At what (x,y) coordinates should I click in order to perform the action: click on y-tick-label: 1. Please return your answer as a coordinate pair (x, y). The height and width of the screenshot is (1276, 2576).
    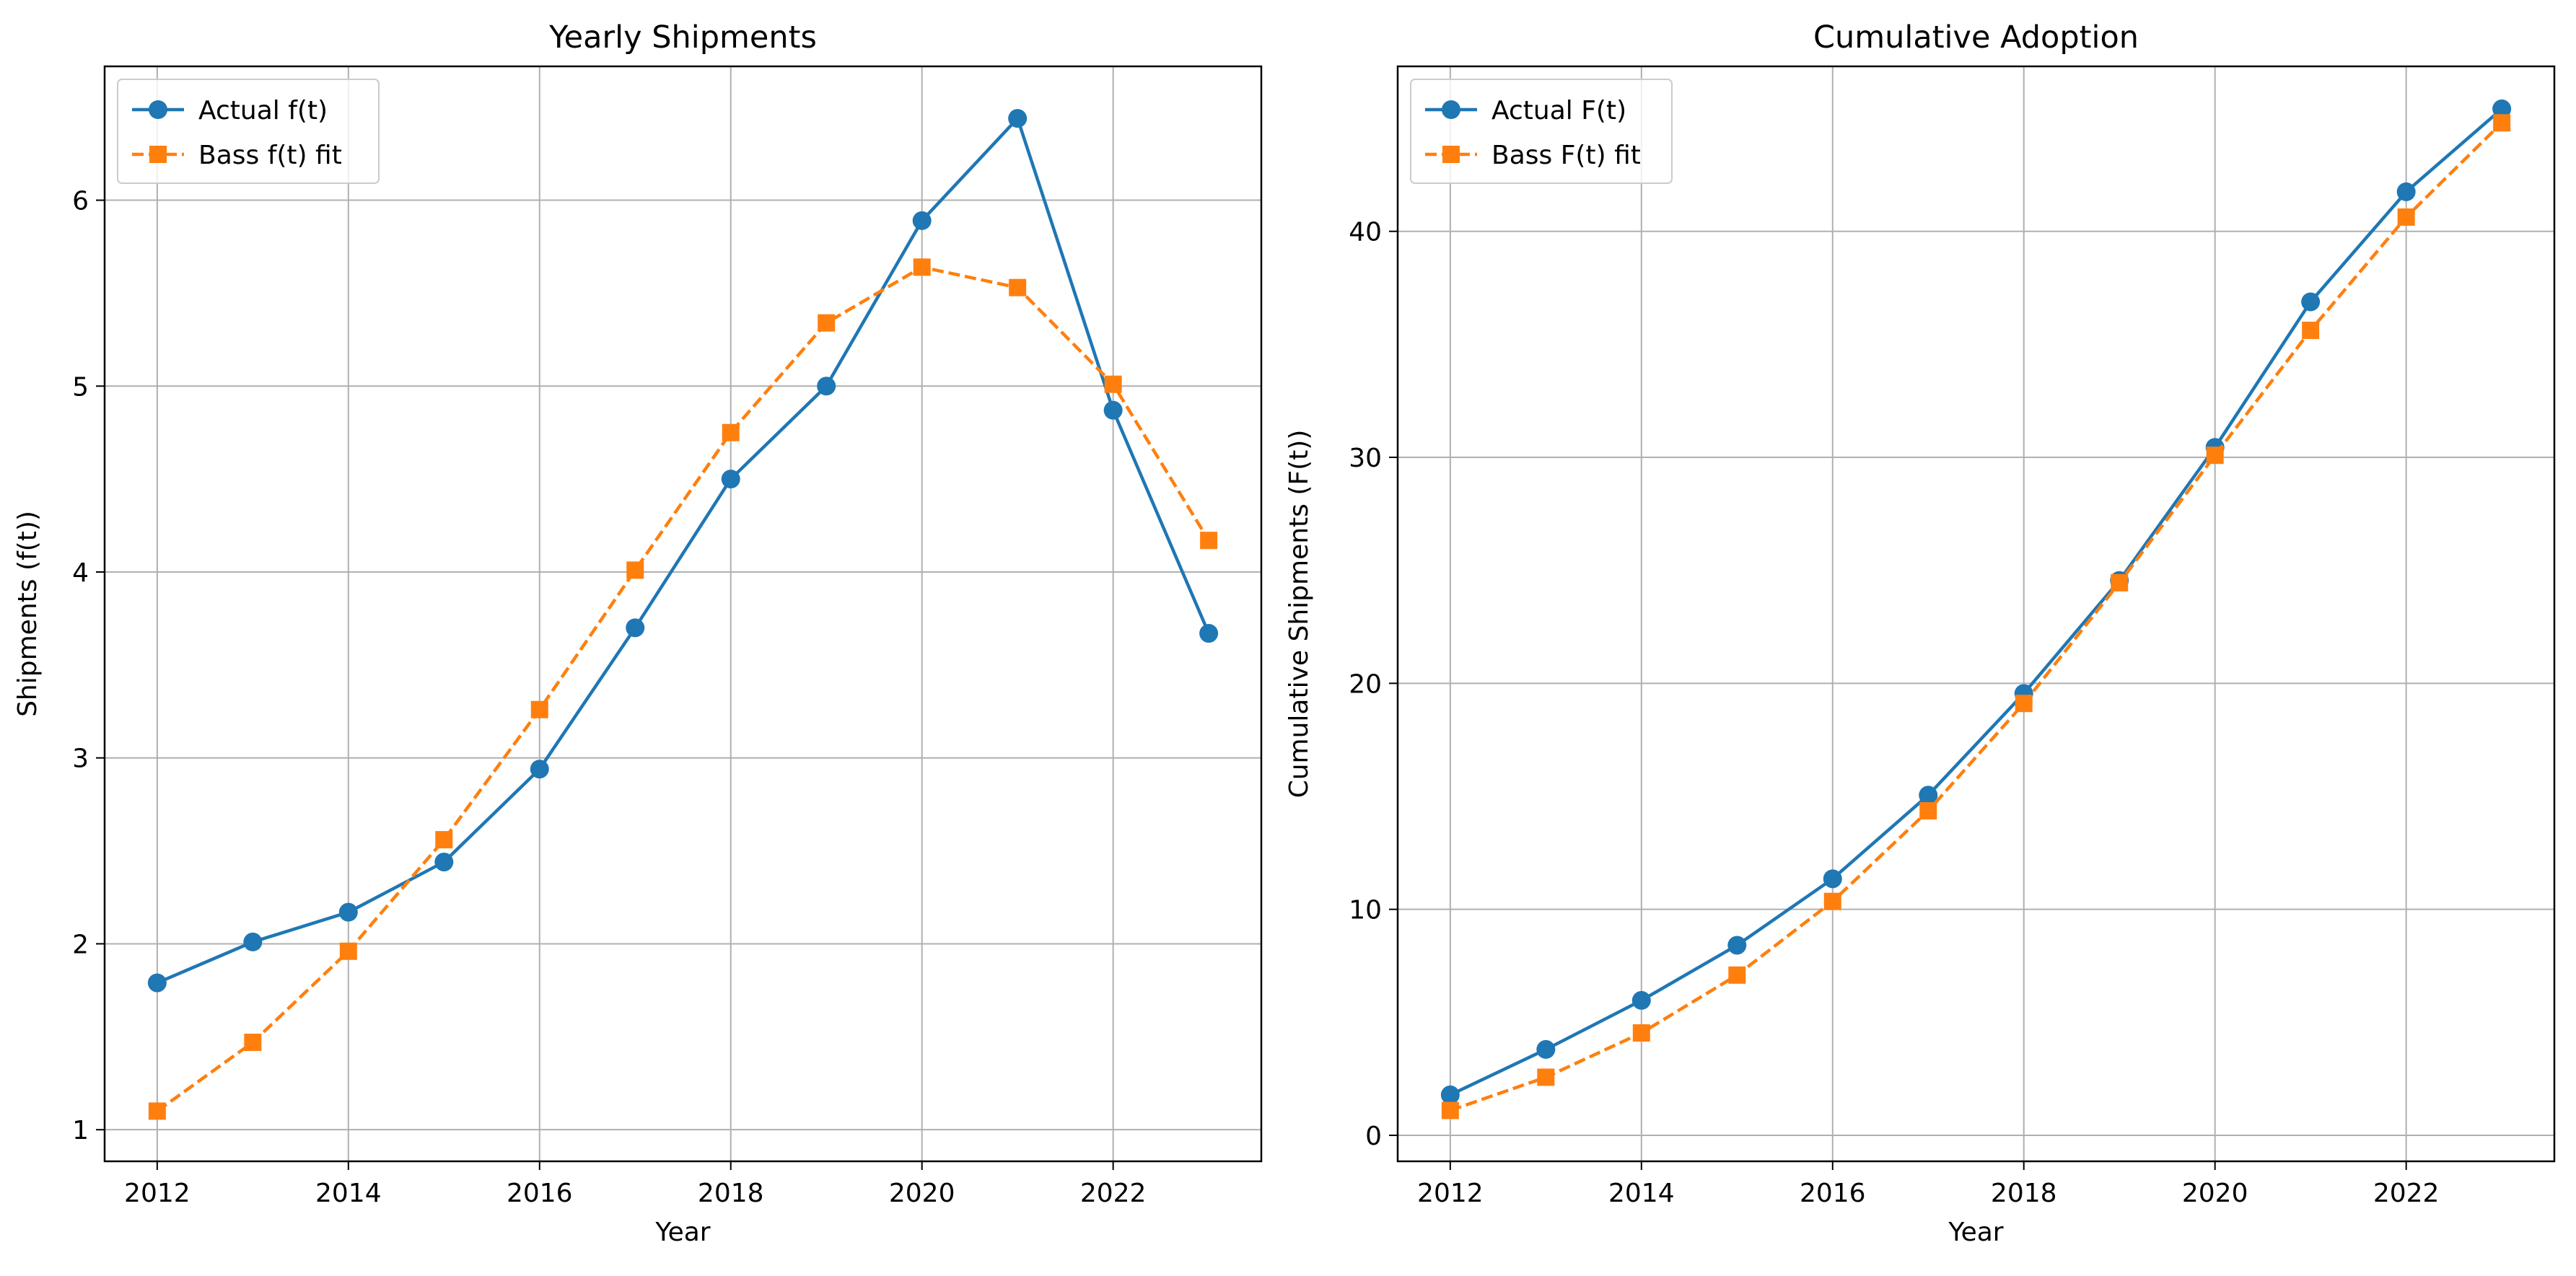
    Looking at the image, I should click on (80, 1130).